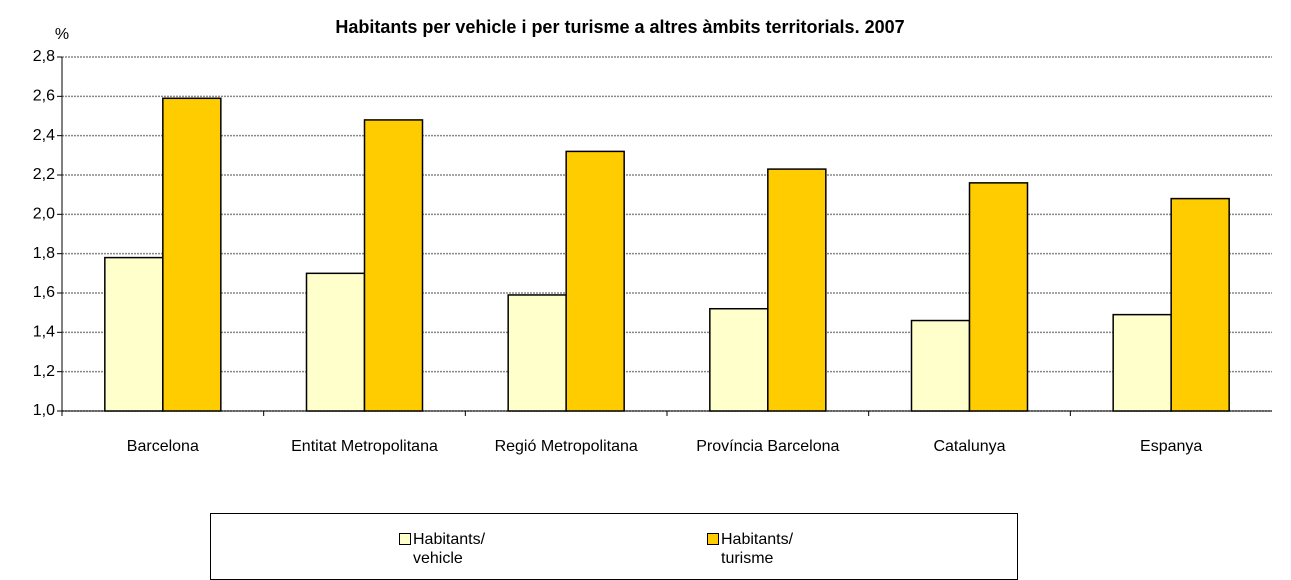 The height and width of the screenshot is (580, 1291). Describe the element at coordinates (1171, 446) in the screenshot. I see `x-tick-label: Espanya` at that location.